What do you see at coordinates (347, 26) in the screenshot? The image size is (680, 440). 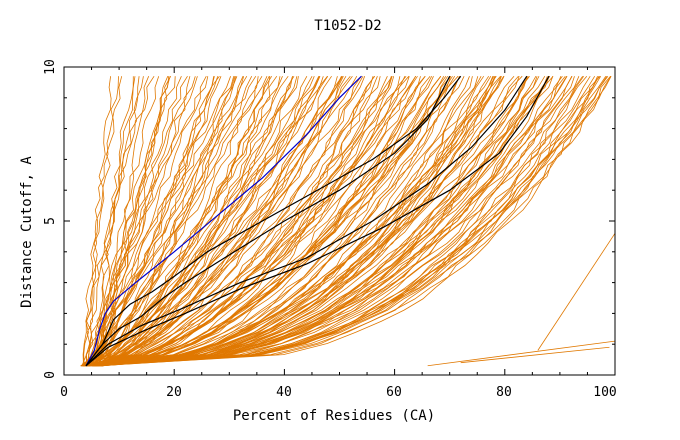 I see `chart-title: T1052-D2` at bounding box center [347, 26].